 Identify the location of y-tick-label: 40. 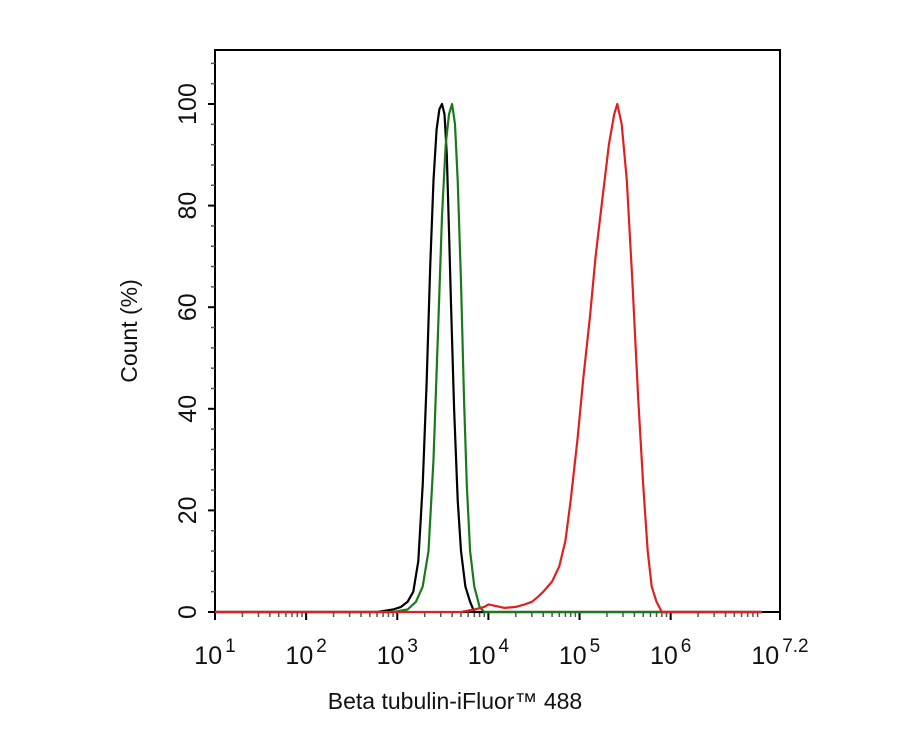
(188, 409).